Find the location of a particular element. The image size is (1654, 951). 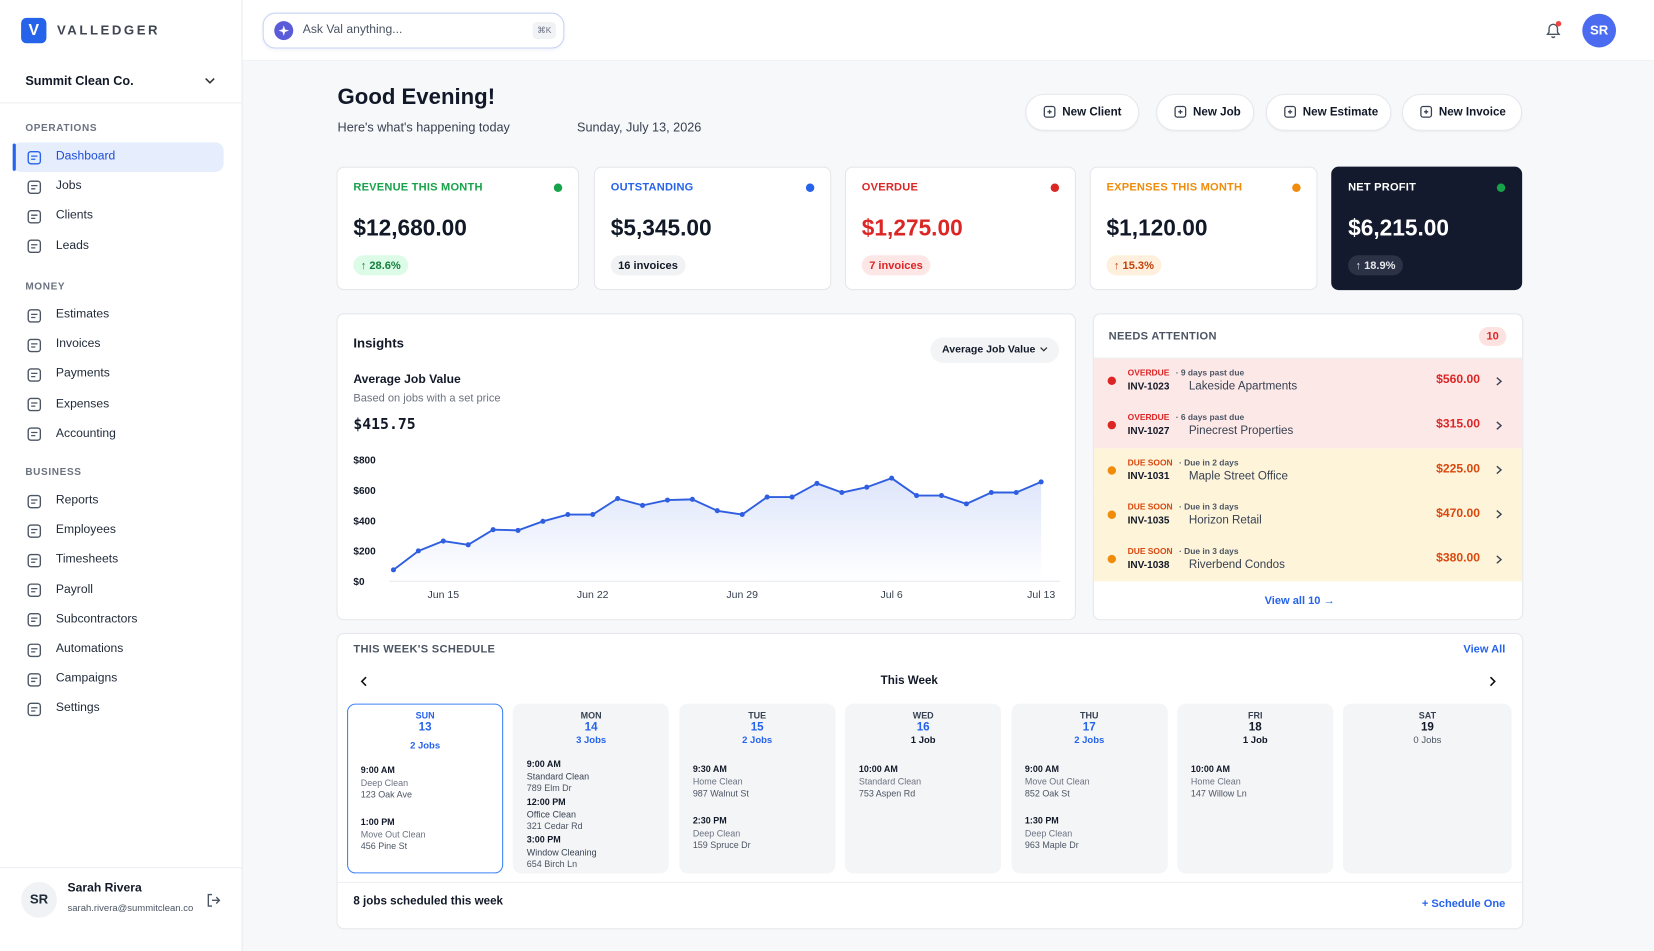

kpi-value: $5,345.00 is located at coordinates (661, 228).